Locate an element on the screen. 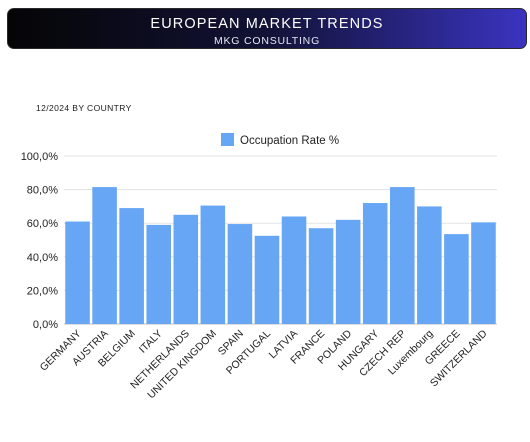 This screenshot has height=442, width=530. legend-swatch is located at coordinates (227, 139).